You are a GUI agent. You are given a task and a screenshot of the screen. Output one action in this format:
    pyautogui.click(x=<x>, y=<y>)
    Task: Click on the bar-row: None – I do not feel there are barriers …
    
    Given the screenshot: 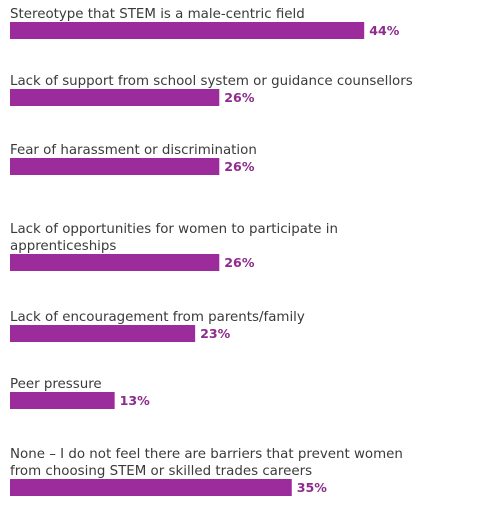 What is the action you would take?
    pyautogui.click(x=206, y=471)
    